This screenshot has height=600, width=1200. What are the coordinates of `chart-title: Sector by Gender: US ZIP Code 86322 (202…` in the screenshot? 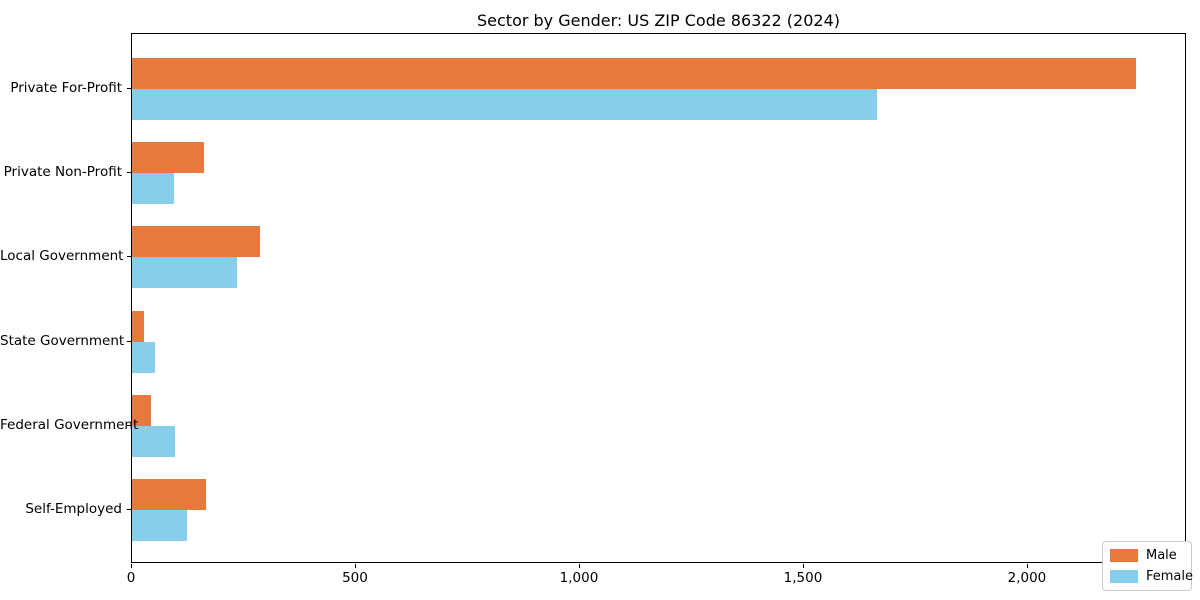 It's located at (658, 20).